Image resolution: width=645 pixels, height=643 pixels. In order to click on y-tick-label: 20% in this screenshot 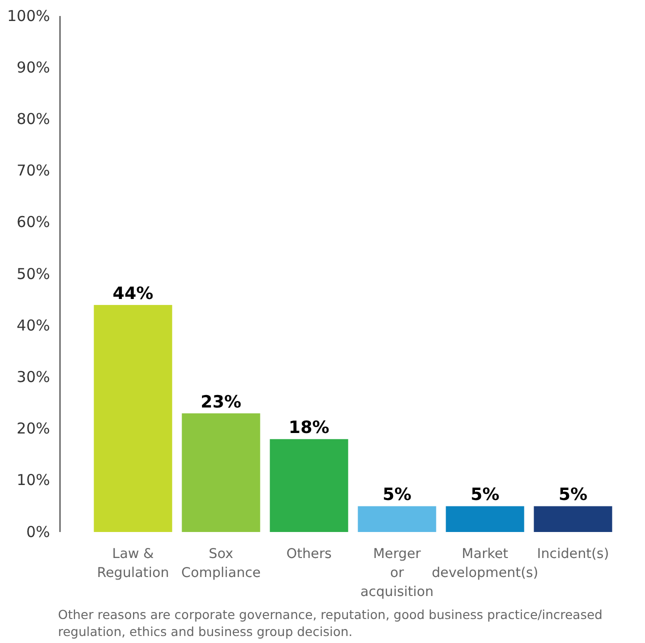, I will do `click(33, 429)`.